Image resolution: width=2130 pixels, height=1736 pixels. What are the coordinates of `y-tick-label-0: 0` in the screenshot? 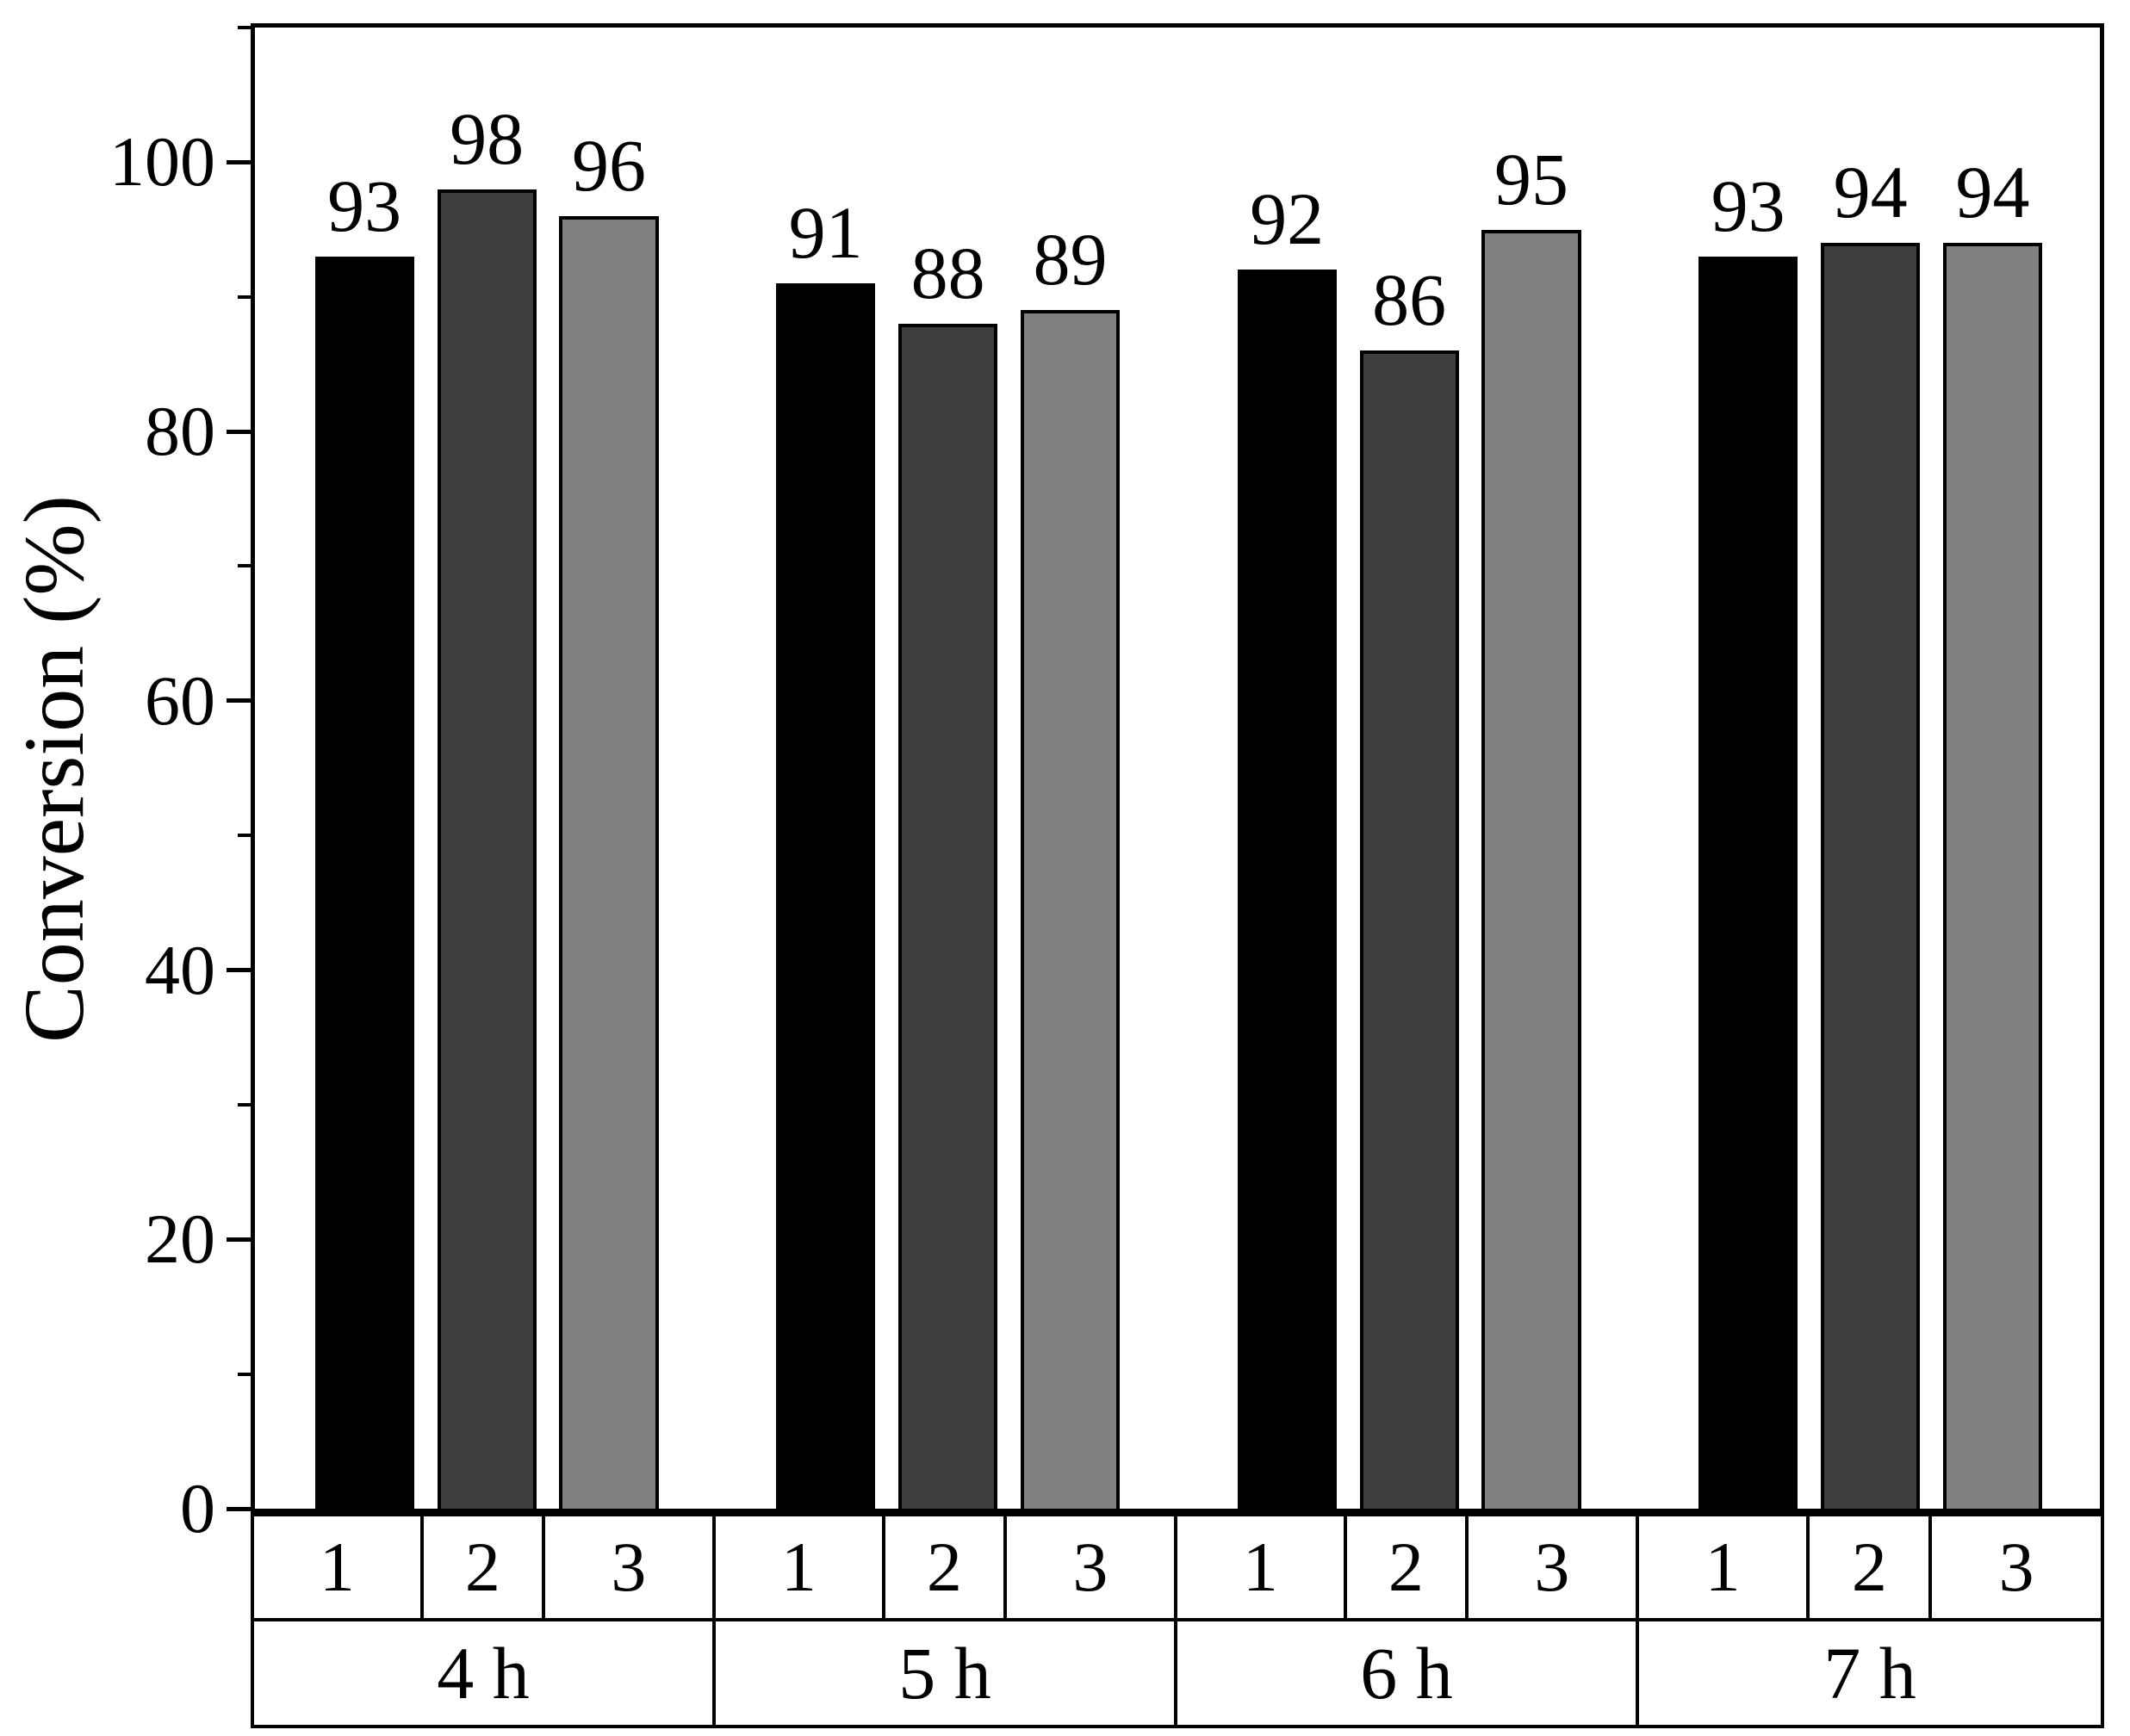 It's located at (198, 1508).